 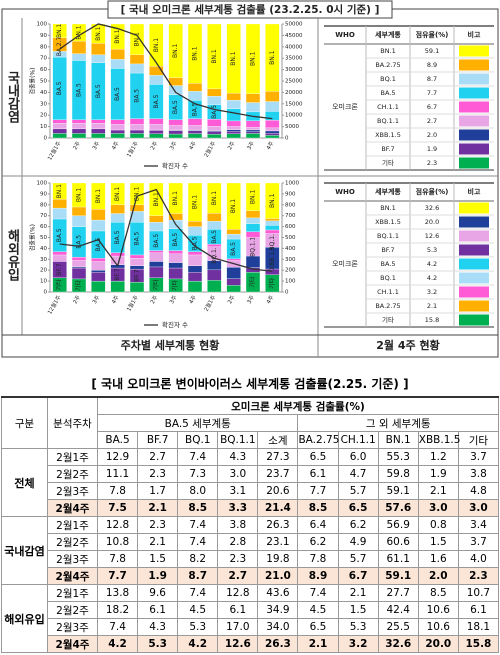 What do you see at coordinates (290, 194) in the screenshot?
I see `y2-tick-label: 900` at bounding box center [290, 194].